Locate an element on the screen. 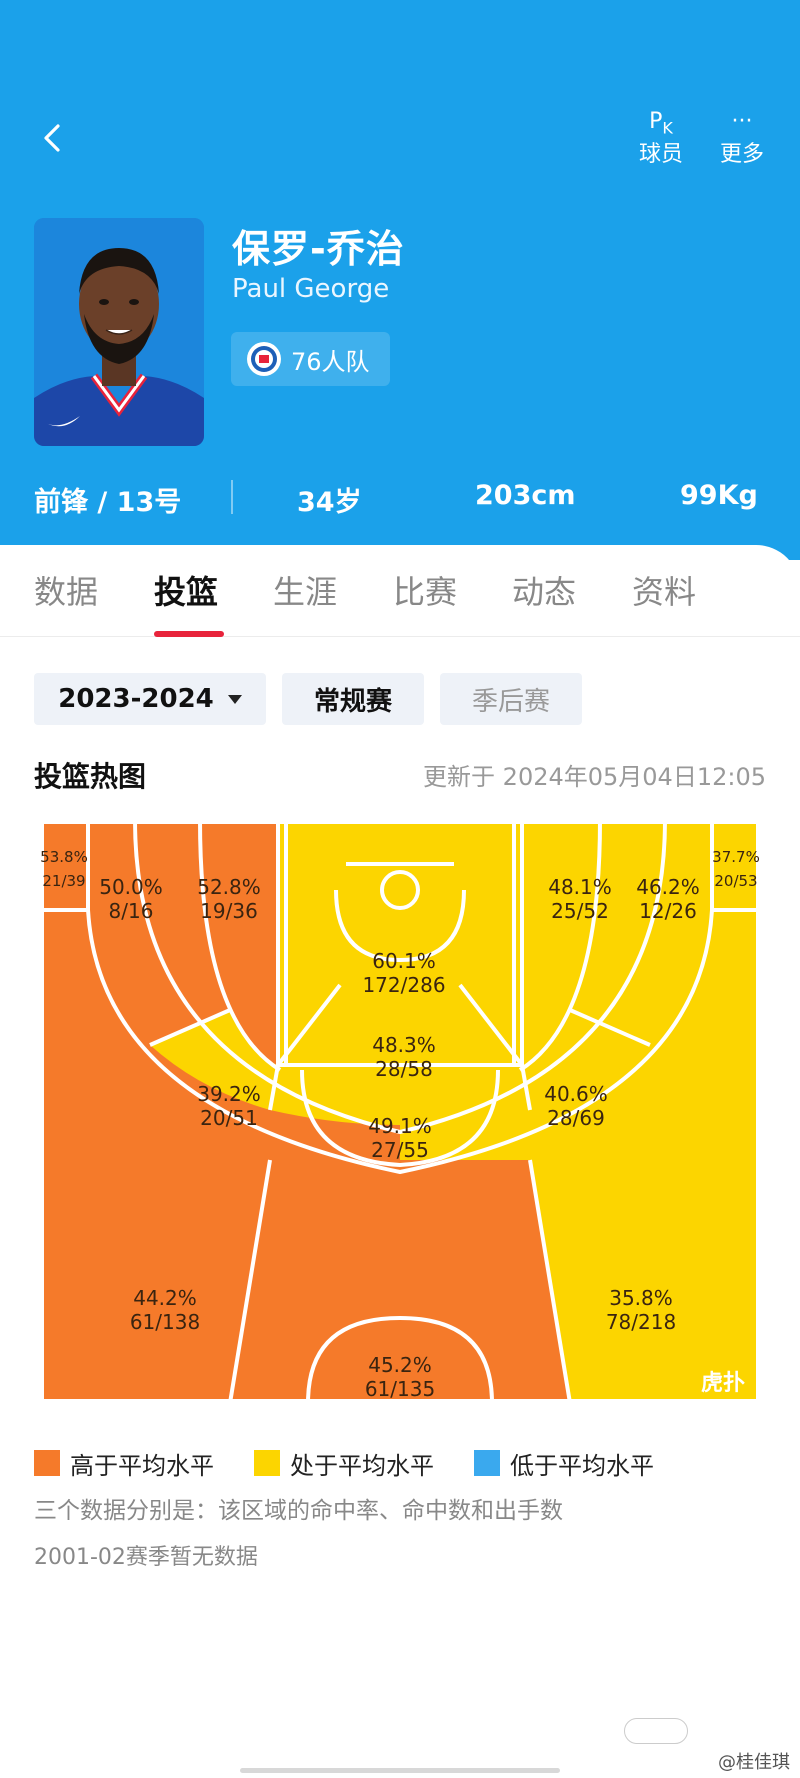  weibo-watermark-icon is located at coordinates (656, 1731).